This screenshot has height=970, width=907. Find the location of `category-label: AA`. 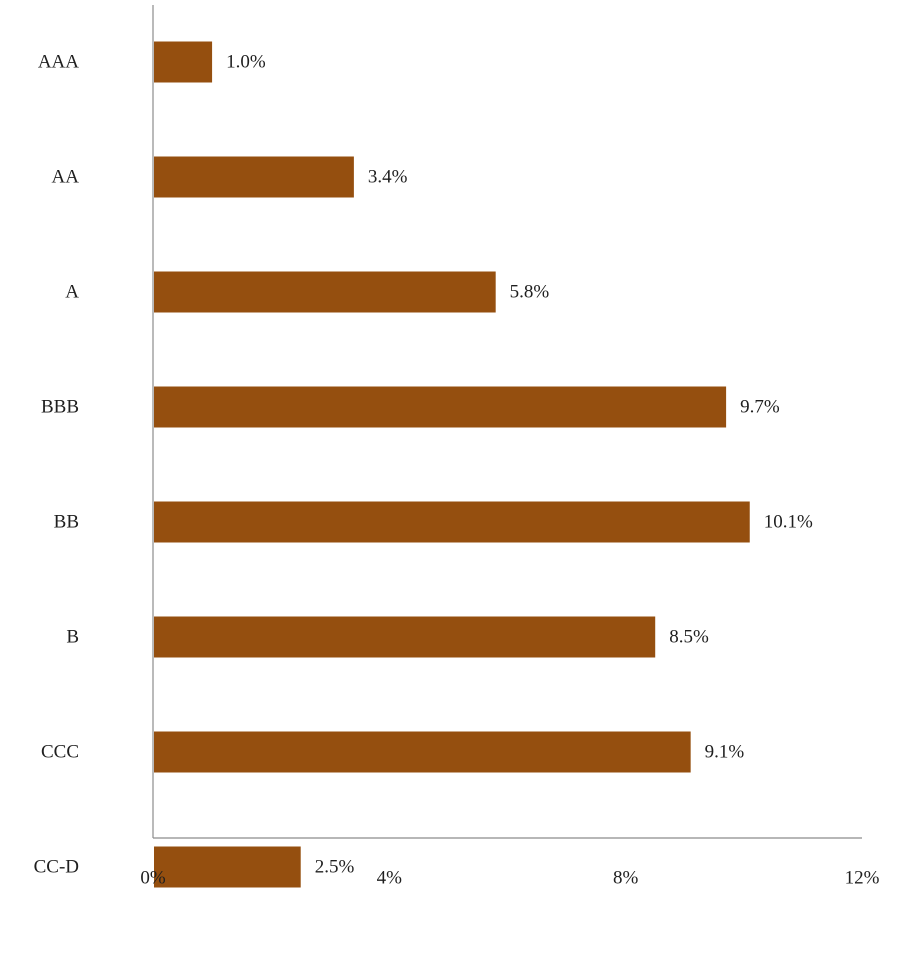

category-label: AA is located at coordinates (66, 177).